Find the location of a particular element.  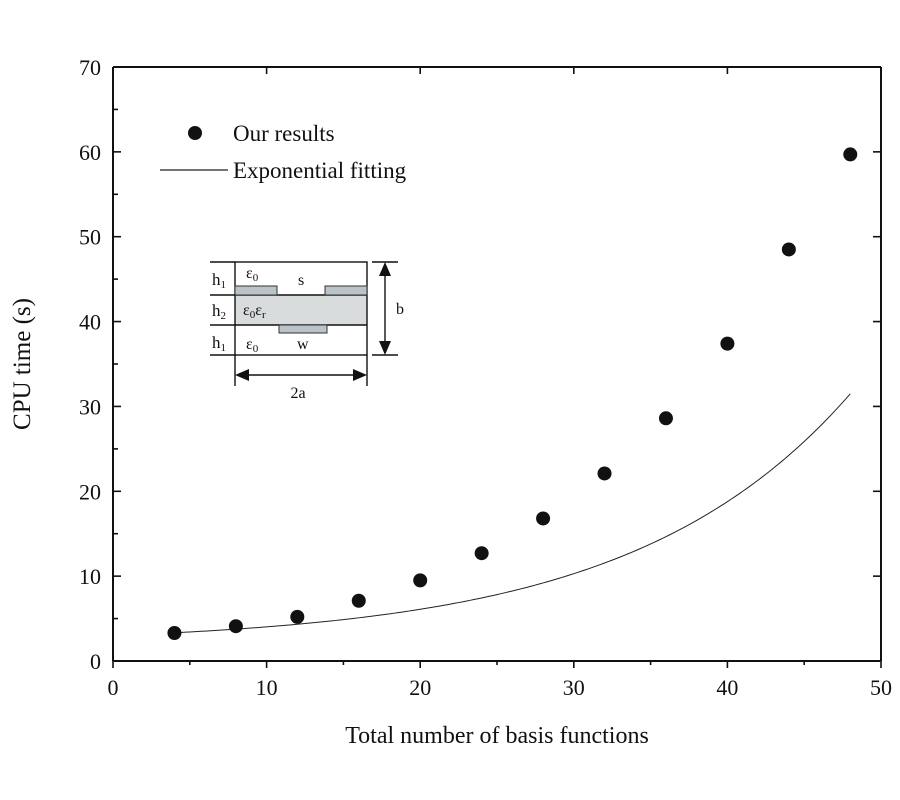

y-tick-label: 60 is located at coordinates (90, 152).